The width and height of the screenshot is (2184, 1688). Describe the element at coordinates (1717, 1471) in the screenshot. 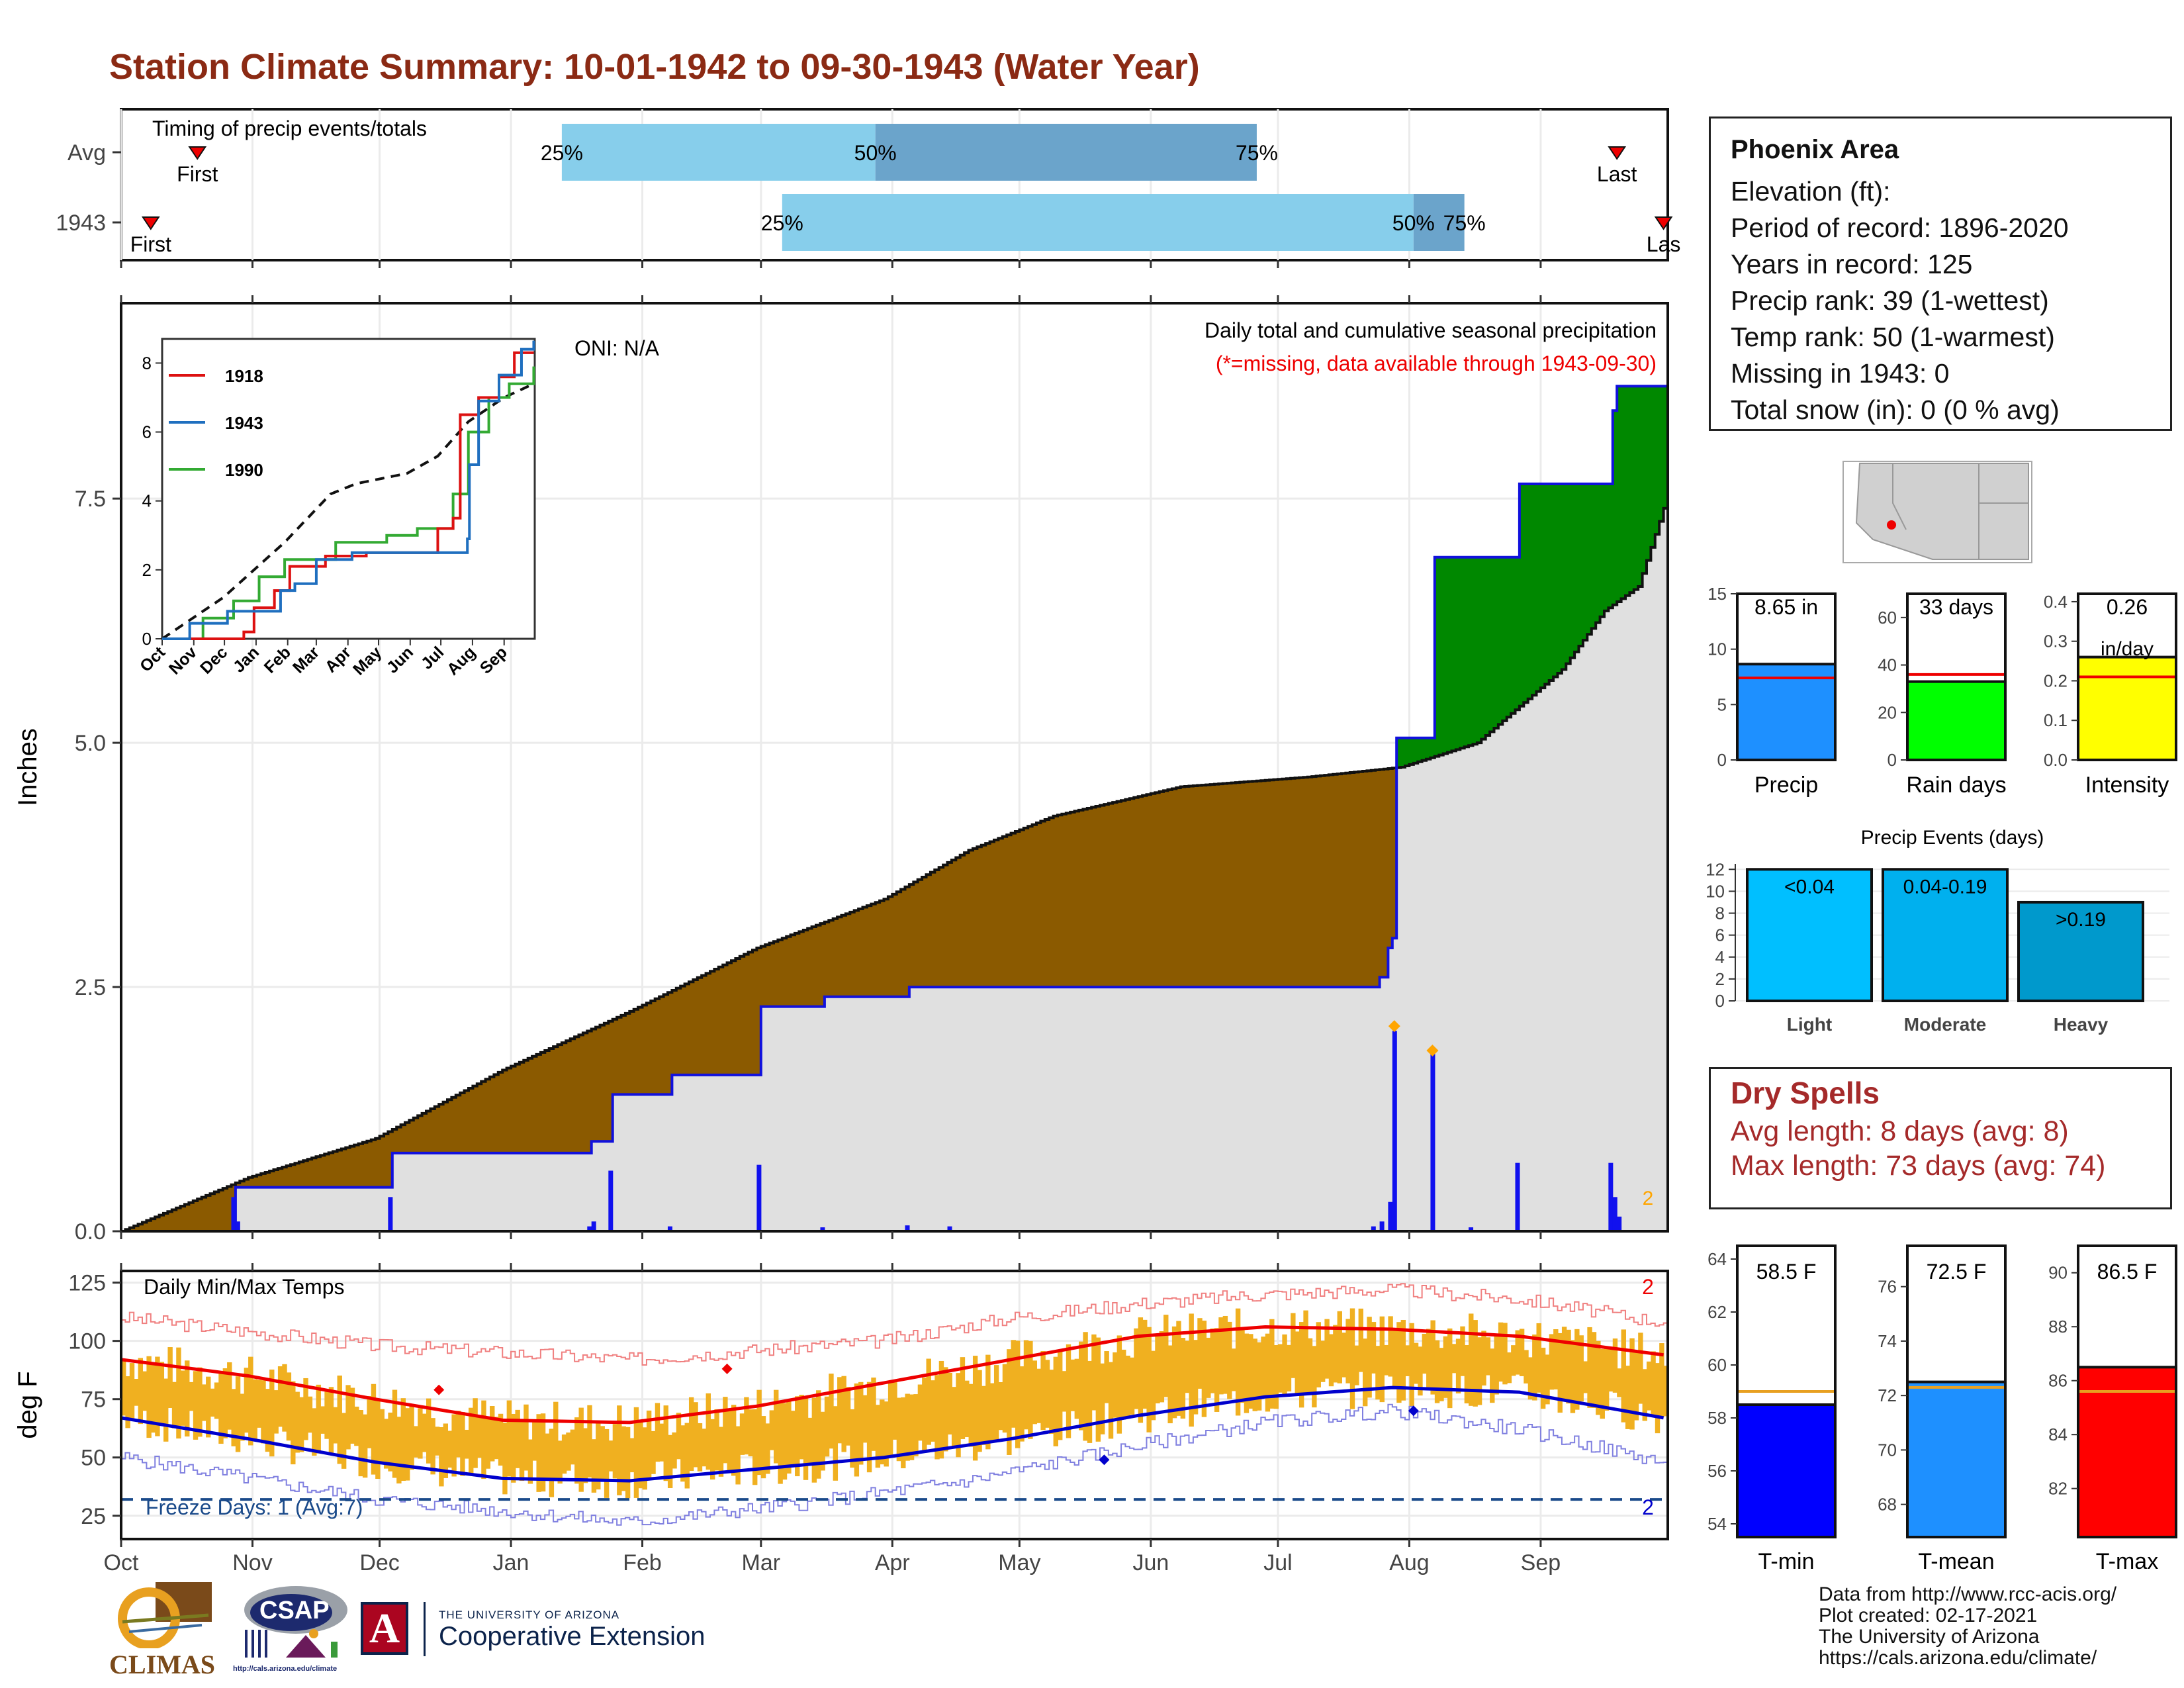

I see `tbar-ytick-label: 56` at that location.